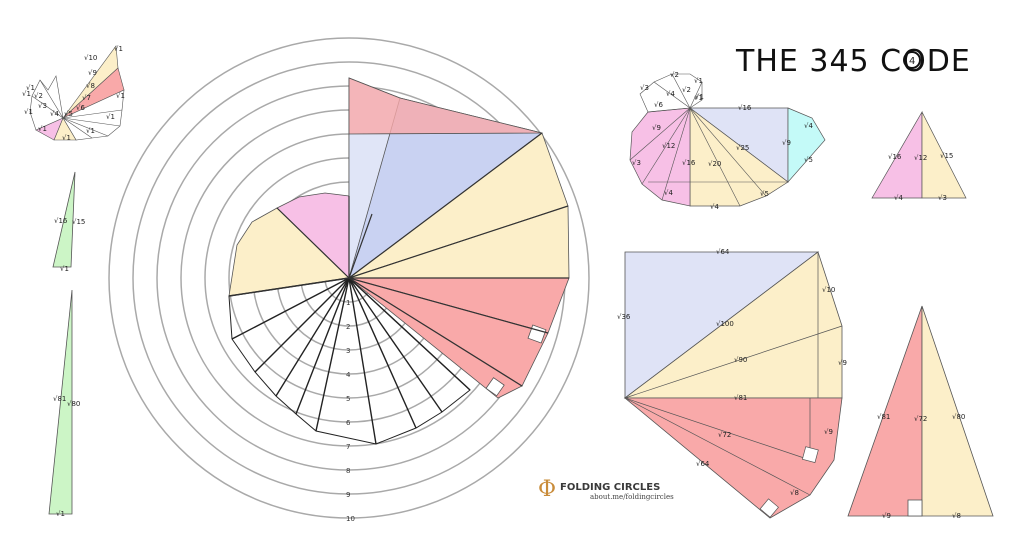  What do you see at coordinates (348, 447) in the screenshot?
I see `ring-label: 7` at bounding box center [348, 447].